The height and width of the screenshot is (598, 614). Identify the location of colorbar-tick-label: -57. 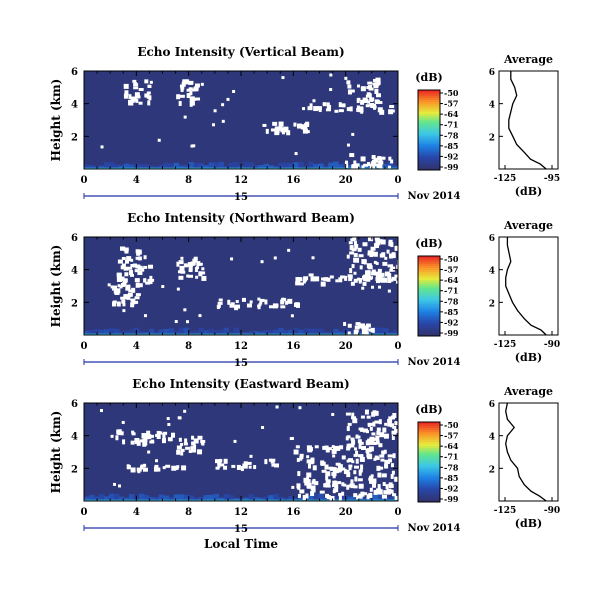
(451, 104).